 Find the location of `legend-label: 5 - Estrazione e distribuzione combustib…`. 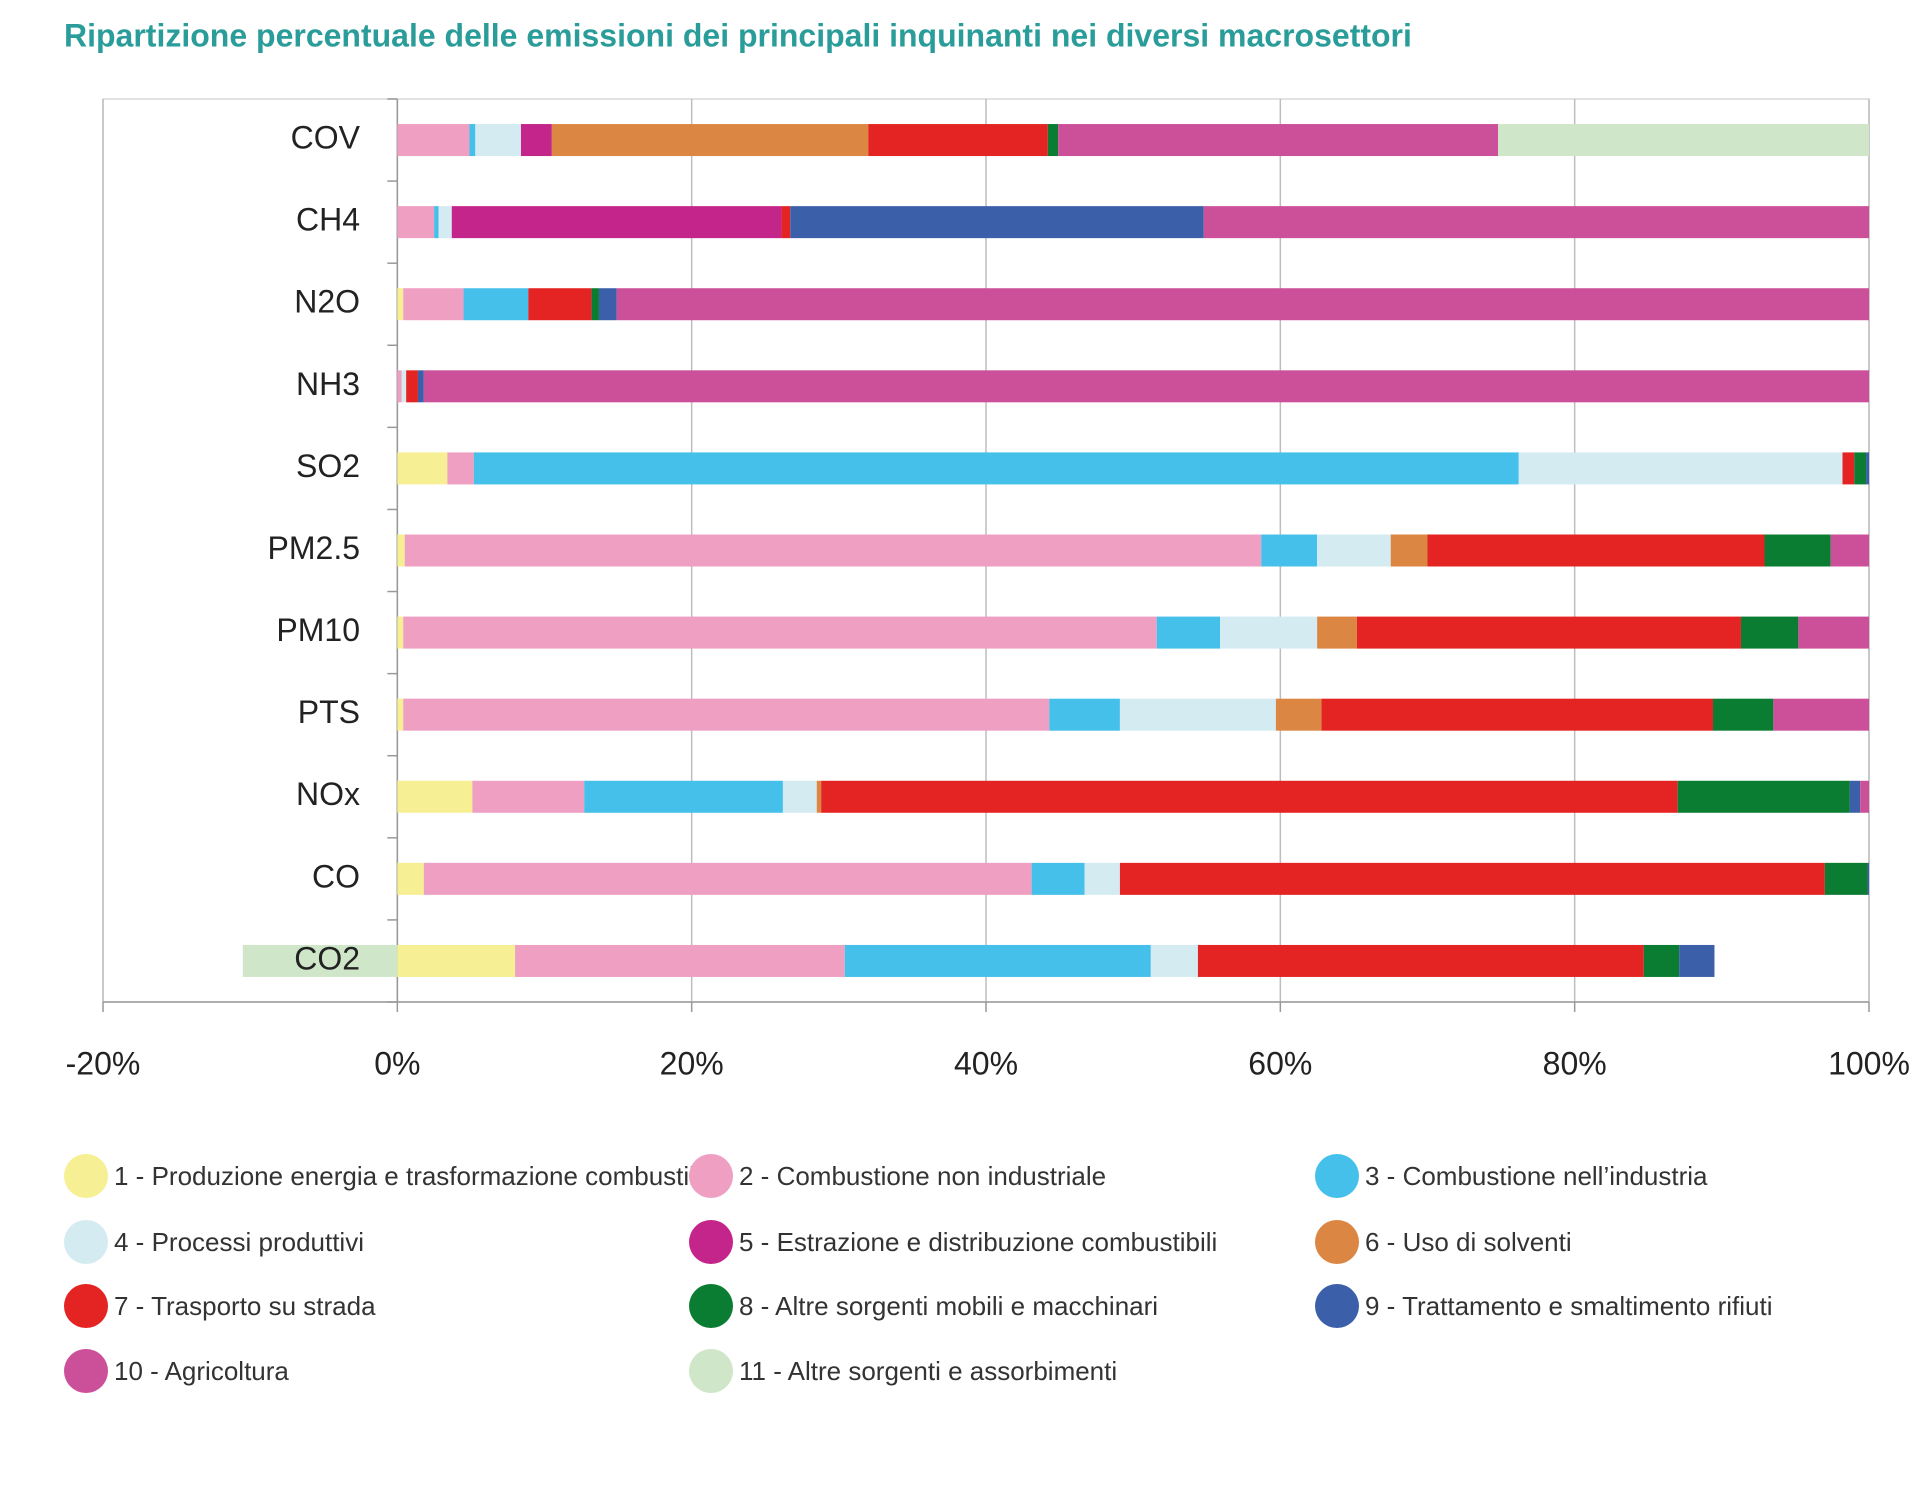

legend-label: 5 - Estrazione e distribuzione combustib… is located at coordinates (978, 1242).